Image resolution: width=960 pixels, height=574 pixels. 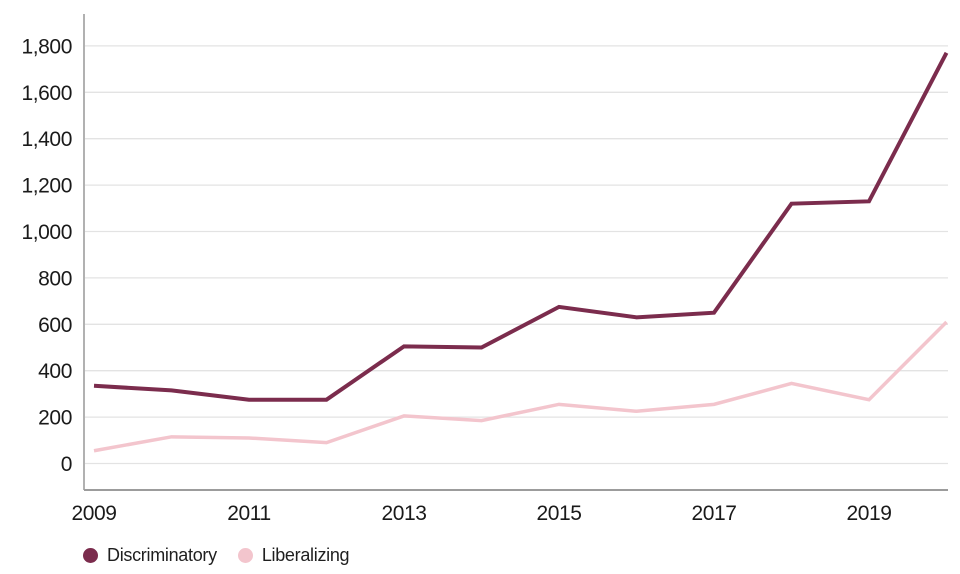 I want to click on legend-label: Liberalizing, so click(x=305, y=555).